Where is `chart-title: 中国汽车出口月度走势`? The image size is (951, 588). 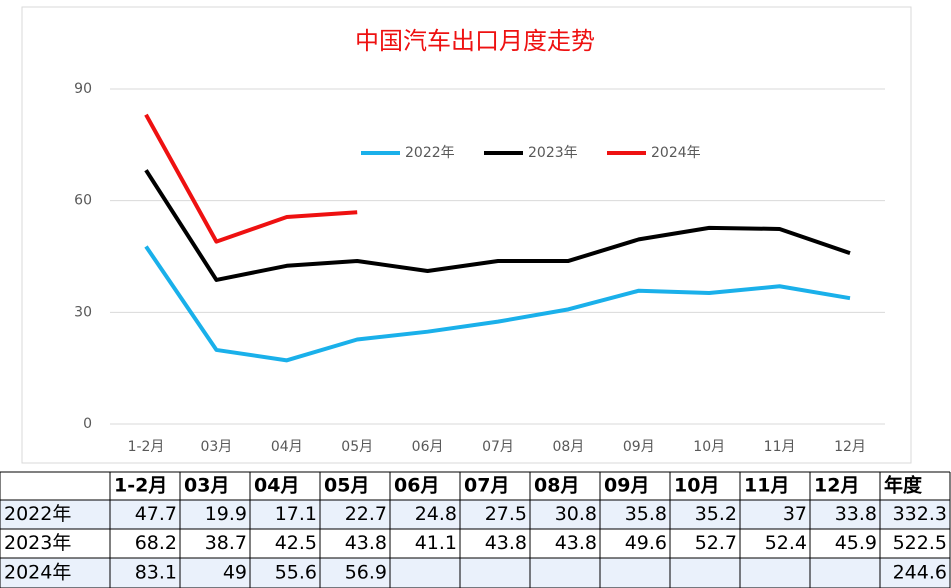
chart-title: 中国汽车出口月度走势 is located at coordinates (475, 41).